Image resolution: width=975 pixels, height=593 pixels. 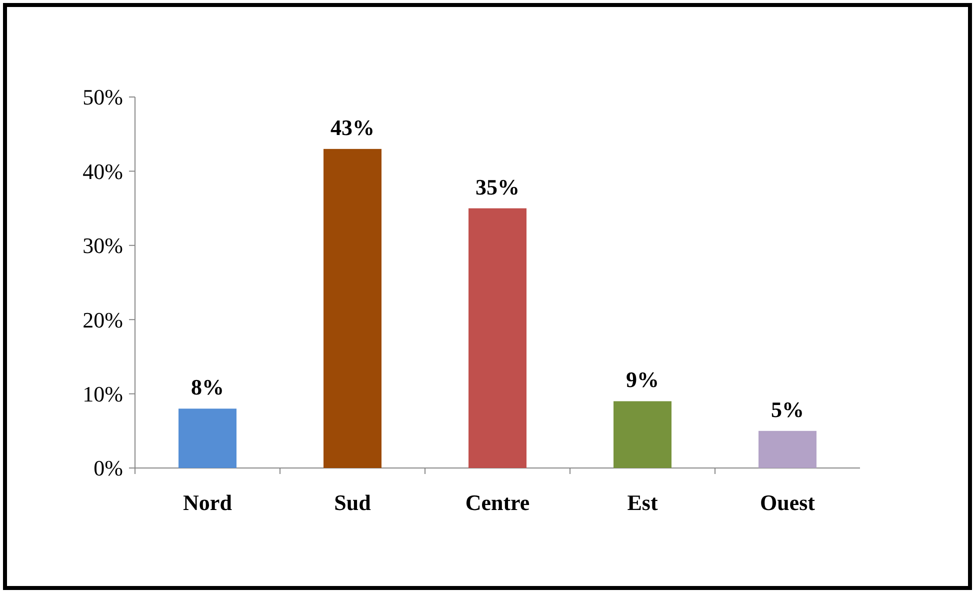 What do you see at coordinates (207, 502) in the screenshot?
I see `x-tick-label: Nord` at bounding box center [207, 502].